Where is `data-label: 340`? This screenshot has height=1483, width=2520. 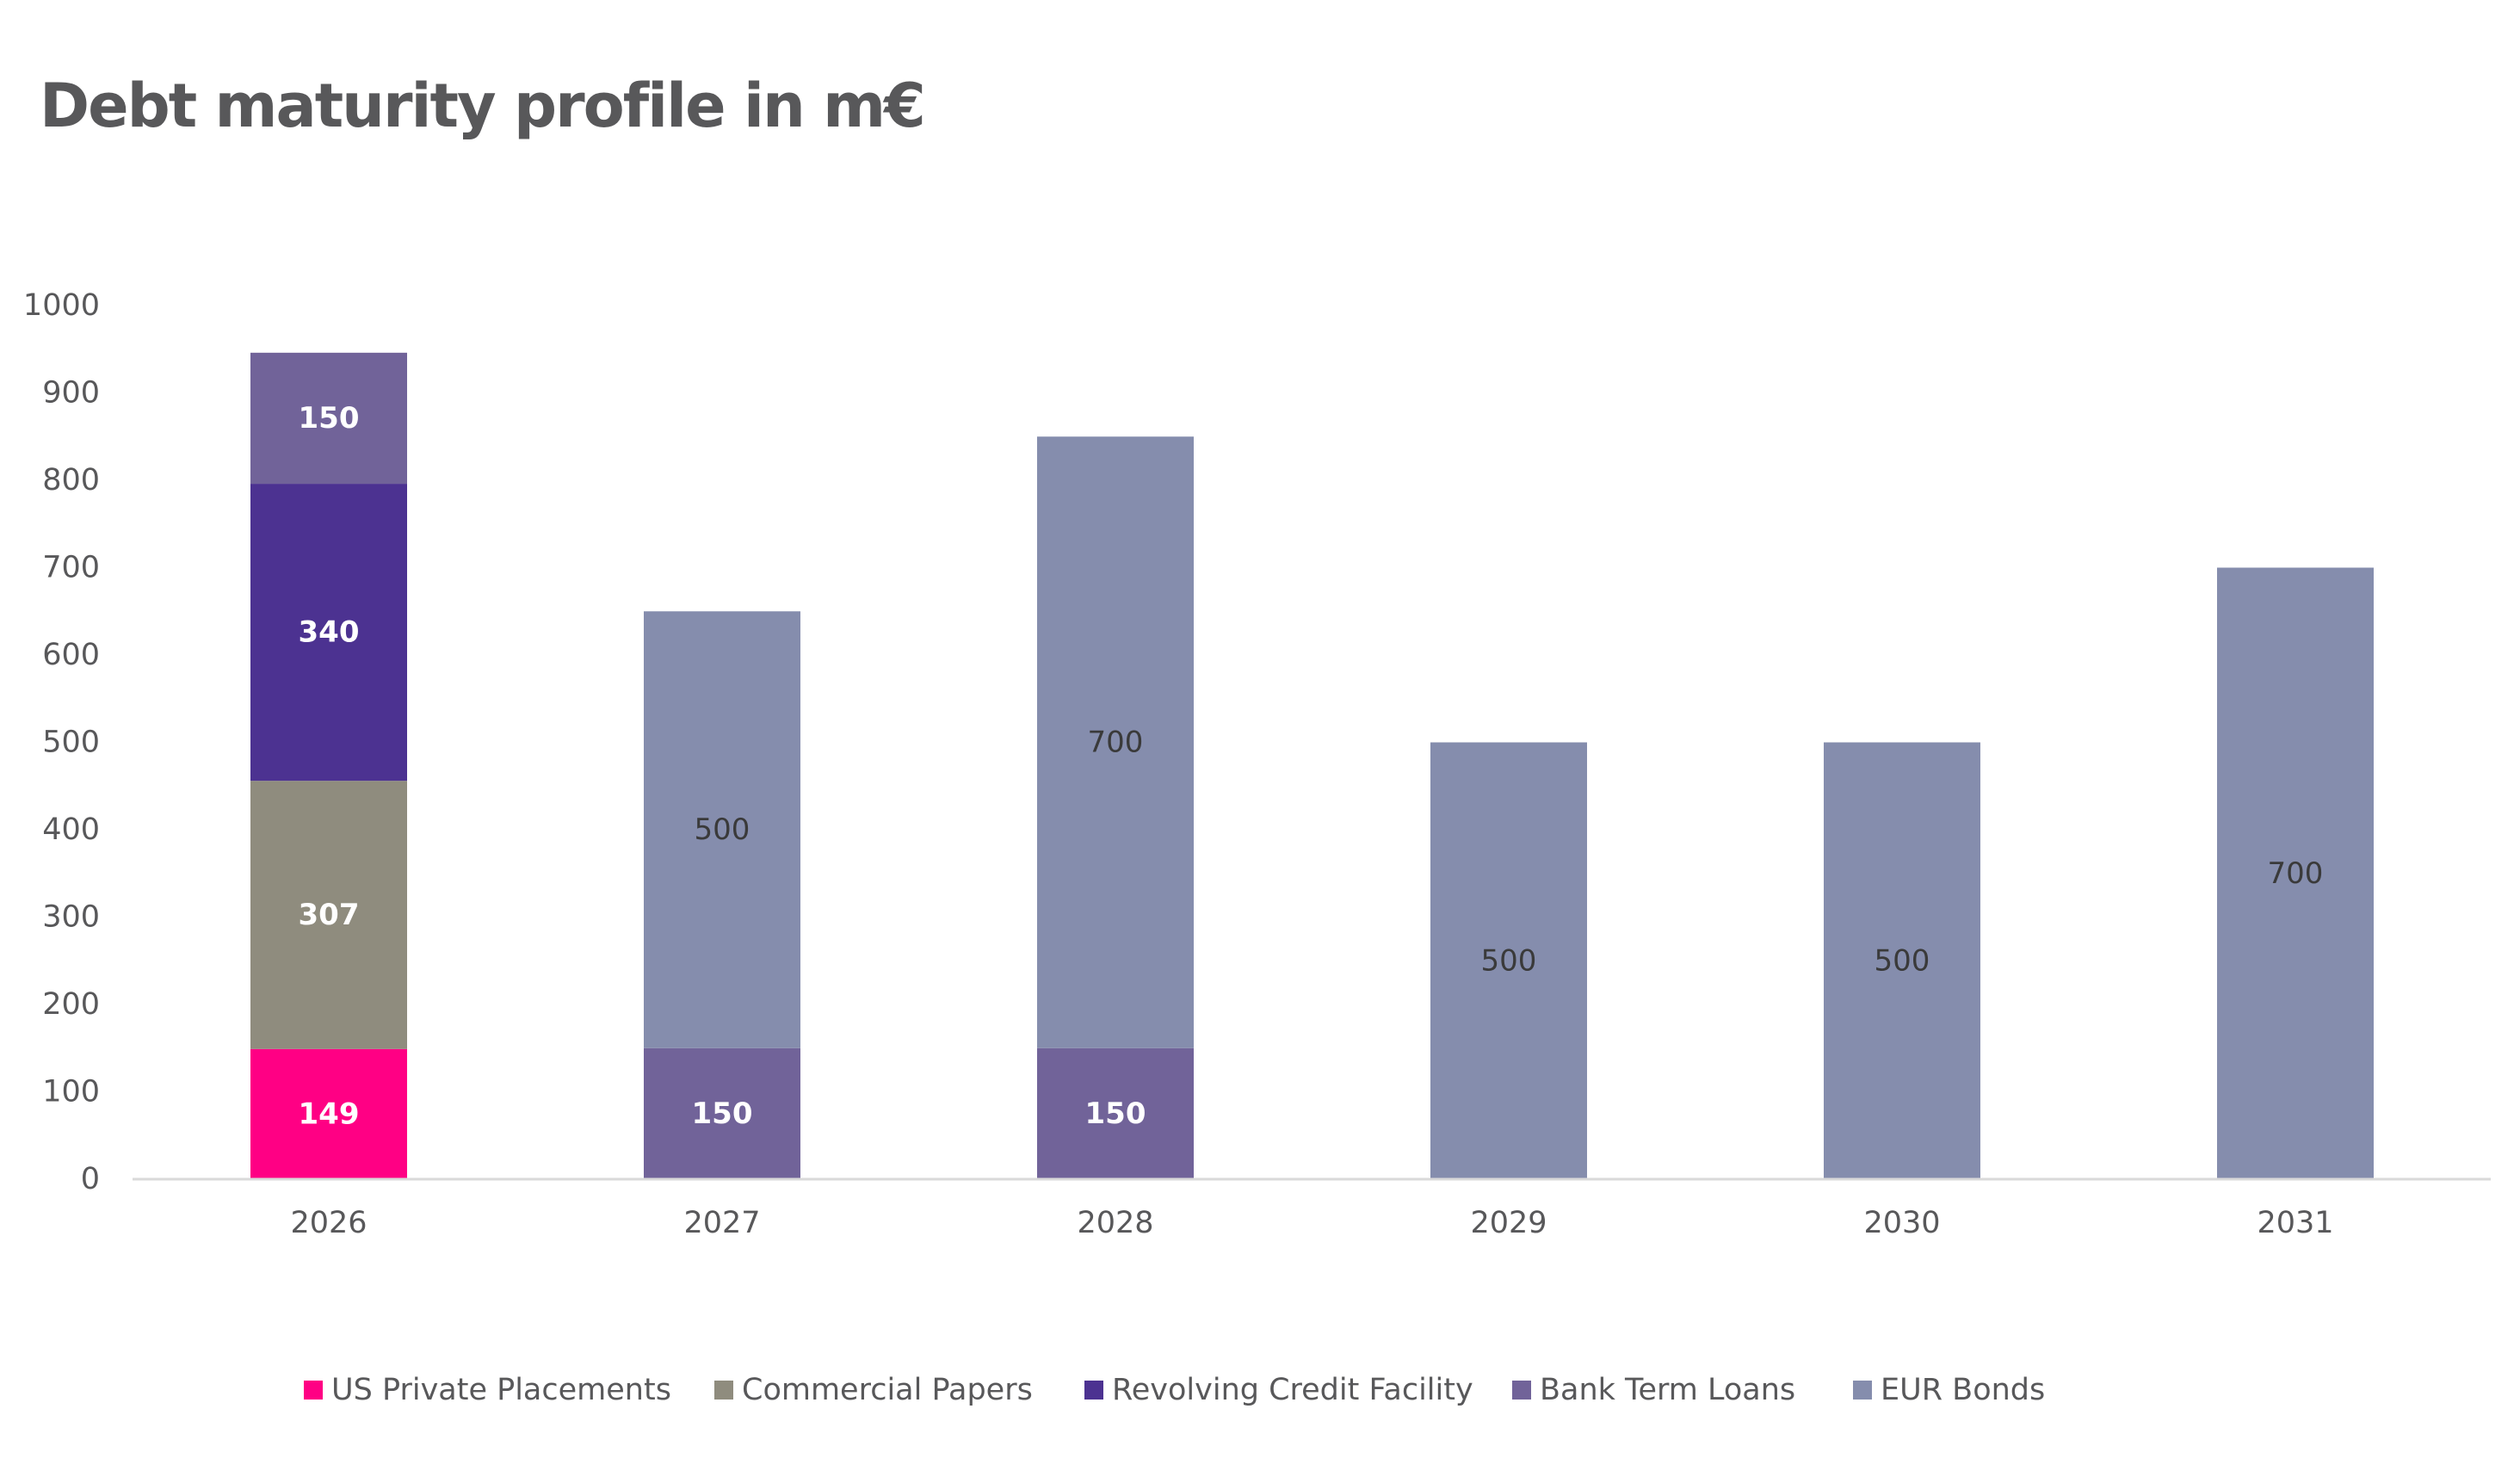
data-label: 340 is located at coordinates (330, 632).